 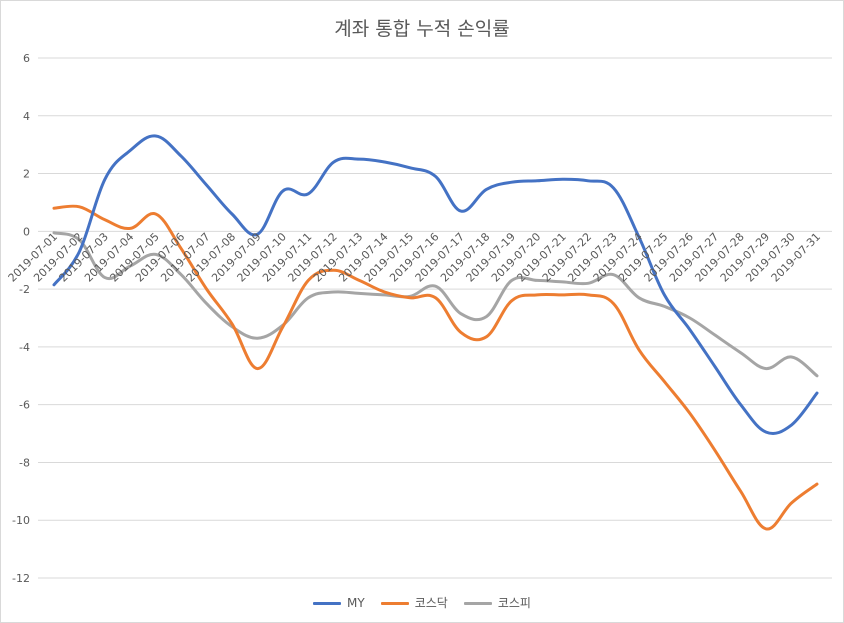 I want to click on y-tick-label: -4, so click(x=24, y=347).